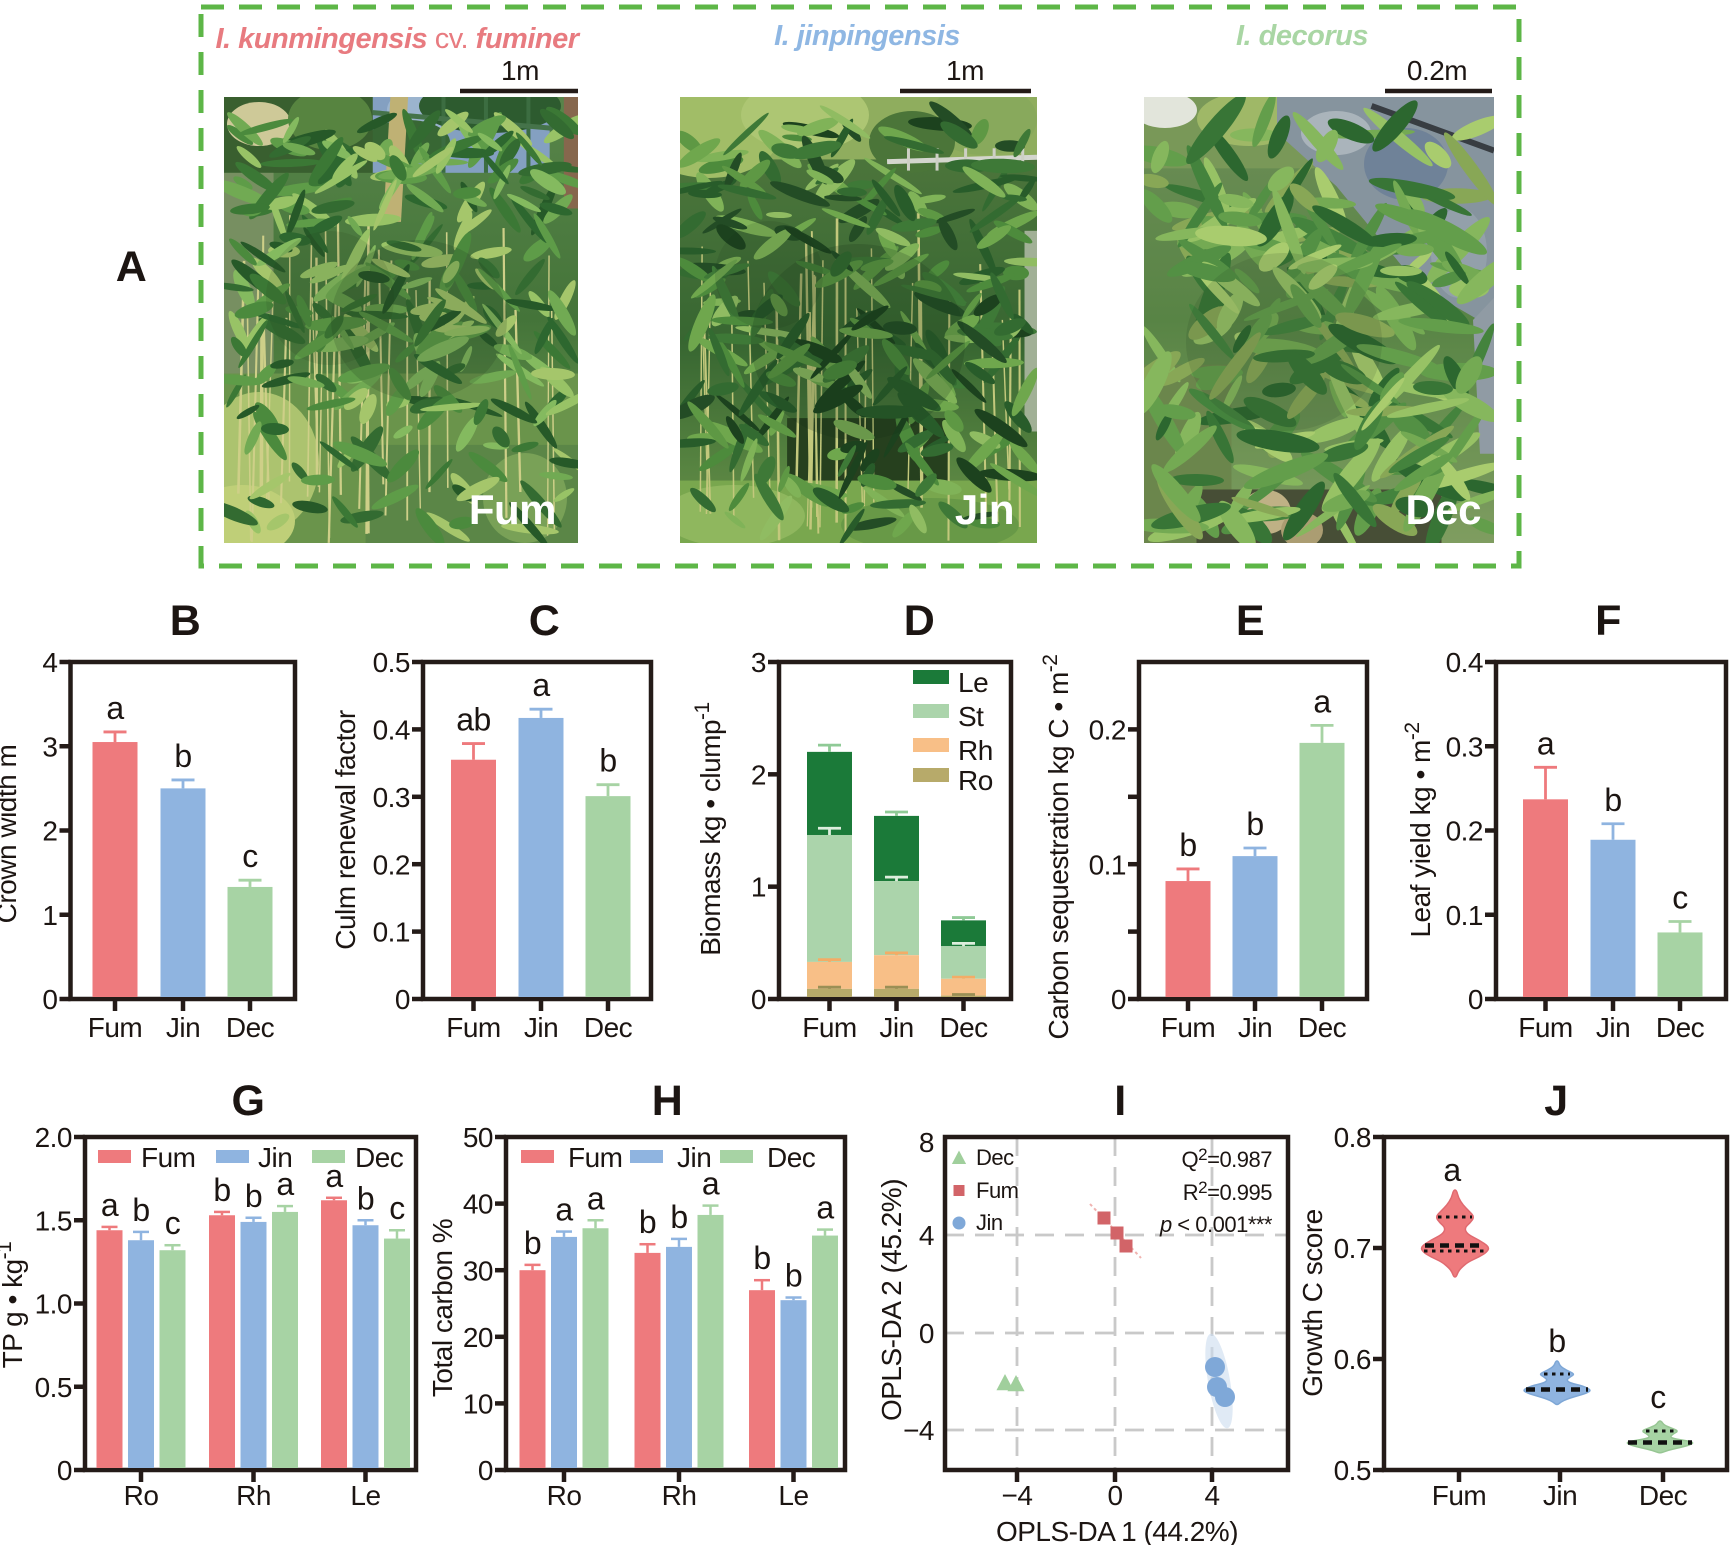 The image size is (1730, 1545). I want to click on svg-text: J, so click(1555, 1101).